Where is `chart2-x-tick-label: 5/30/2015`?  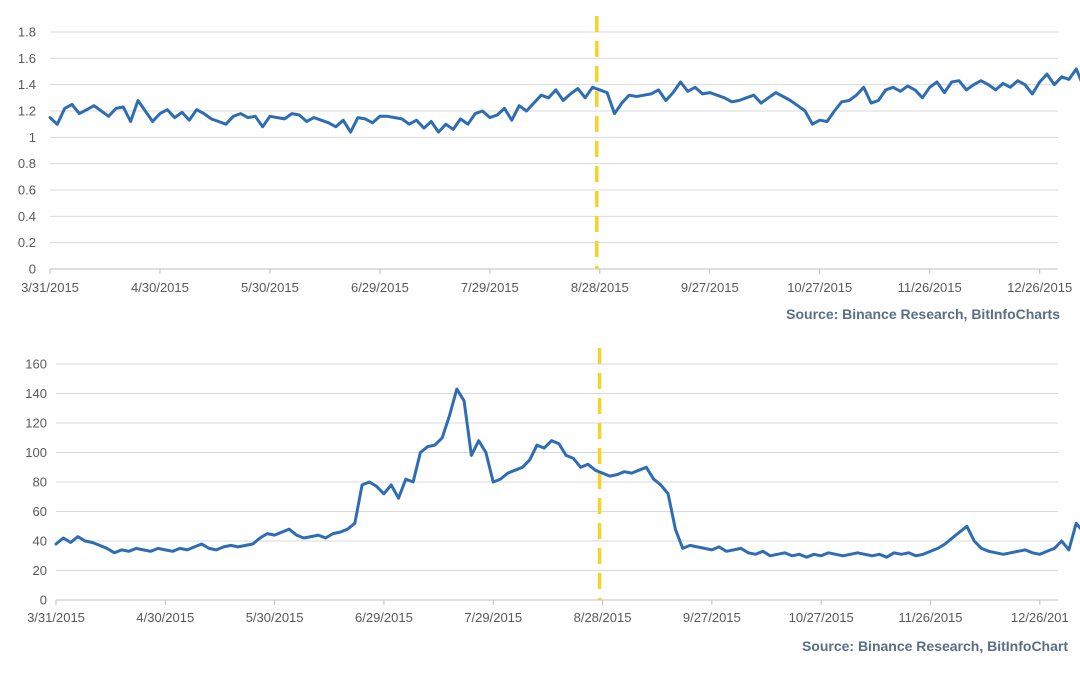
chart2-x-tick-label: 5/30/2015 is located at coordinates (275, 617).